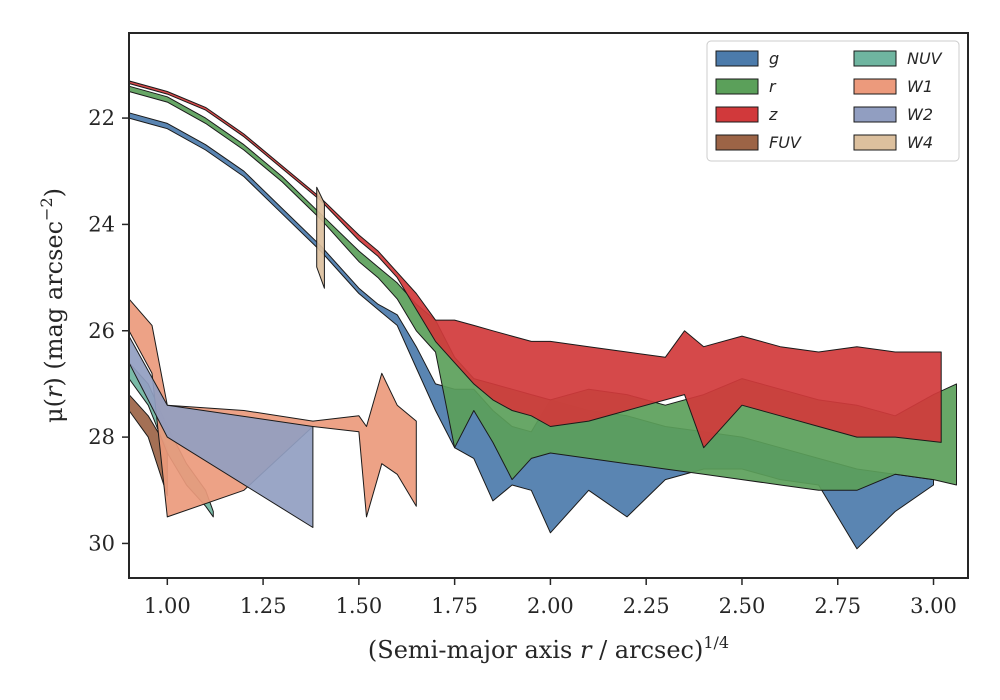 Image resolution: width=1000 pixels, height=700 pixels. What do you see at coordinates (875, 142) in the screenshot?
I see `legend-swatch-w4` at bounding box center [875, 142].